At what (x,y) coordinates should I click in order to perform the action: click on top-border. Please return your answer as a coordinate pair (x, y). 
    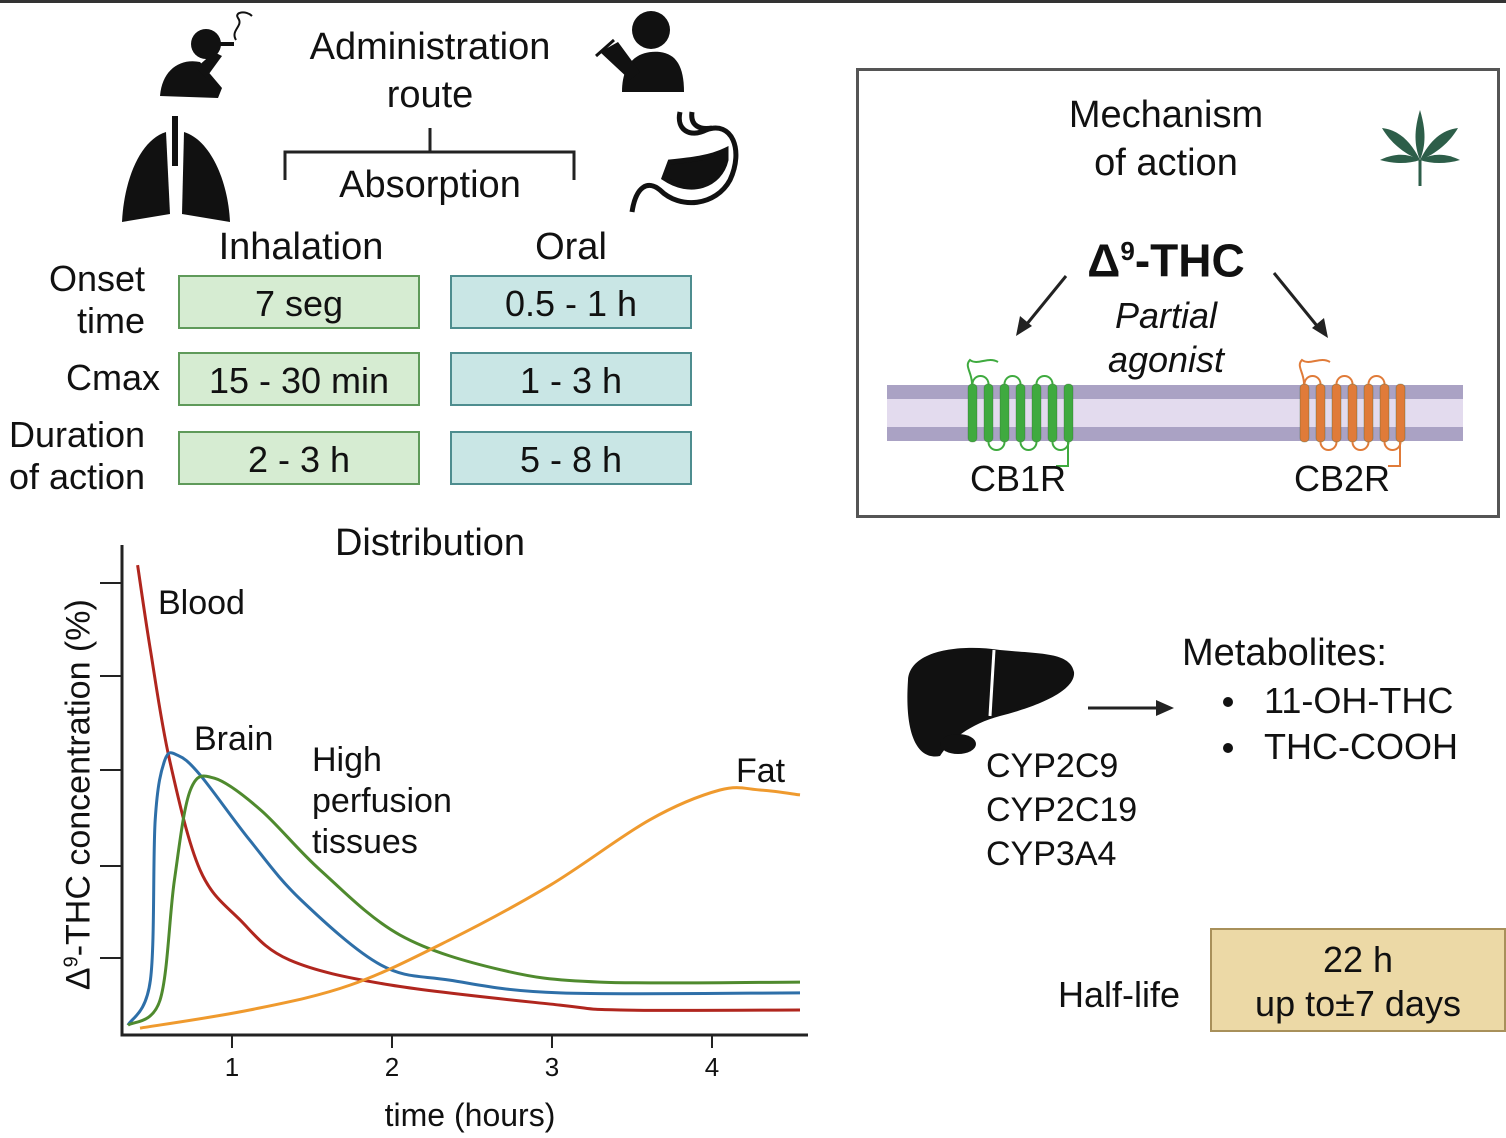
    Looking at the image, I should click on (753, 1).